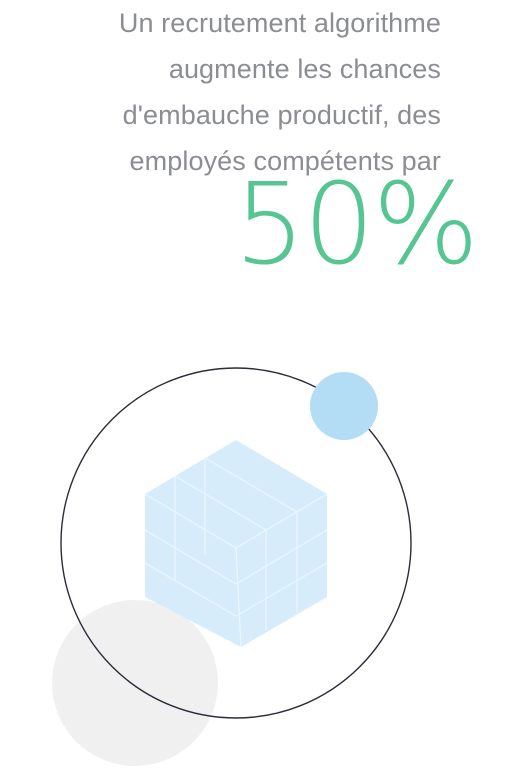 The image size is (529, 776). I want to click on blue-dot-icon, so click(344, 406).